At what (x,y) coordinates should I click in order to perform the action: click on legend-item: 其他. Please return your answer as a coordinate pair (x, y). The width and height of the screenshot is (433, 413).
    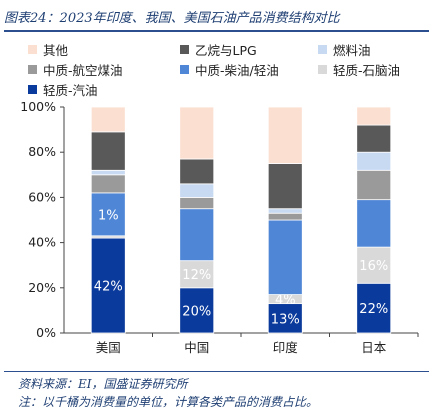
    Looking at the image, I should click on (48, 49).